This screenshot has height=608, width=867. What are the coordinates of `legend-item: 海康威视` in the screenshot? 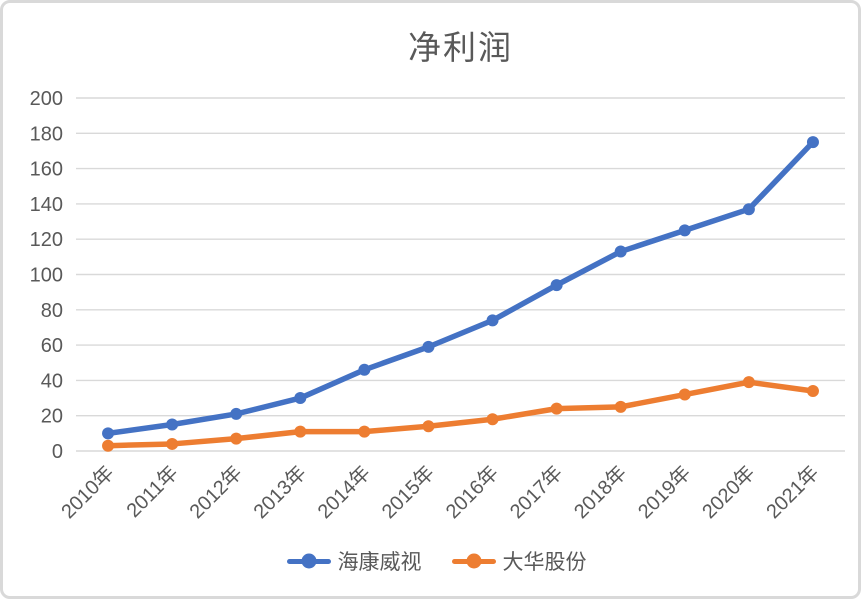 It's located at (354, 561).